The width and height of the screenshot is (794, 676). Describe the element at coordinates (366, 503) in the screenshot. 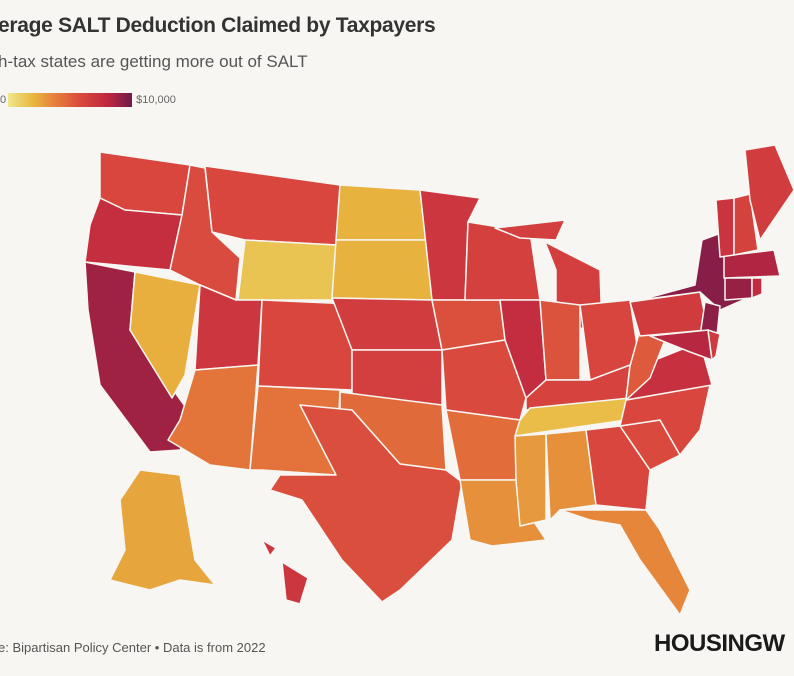

I see `state-tx` at that location.